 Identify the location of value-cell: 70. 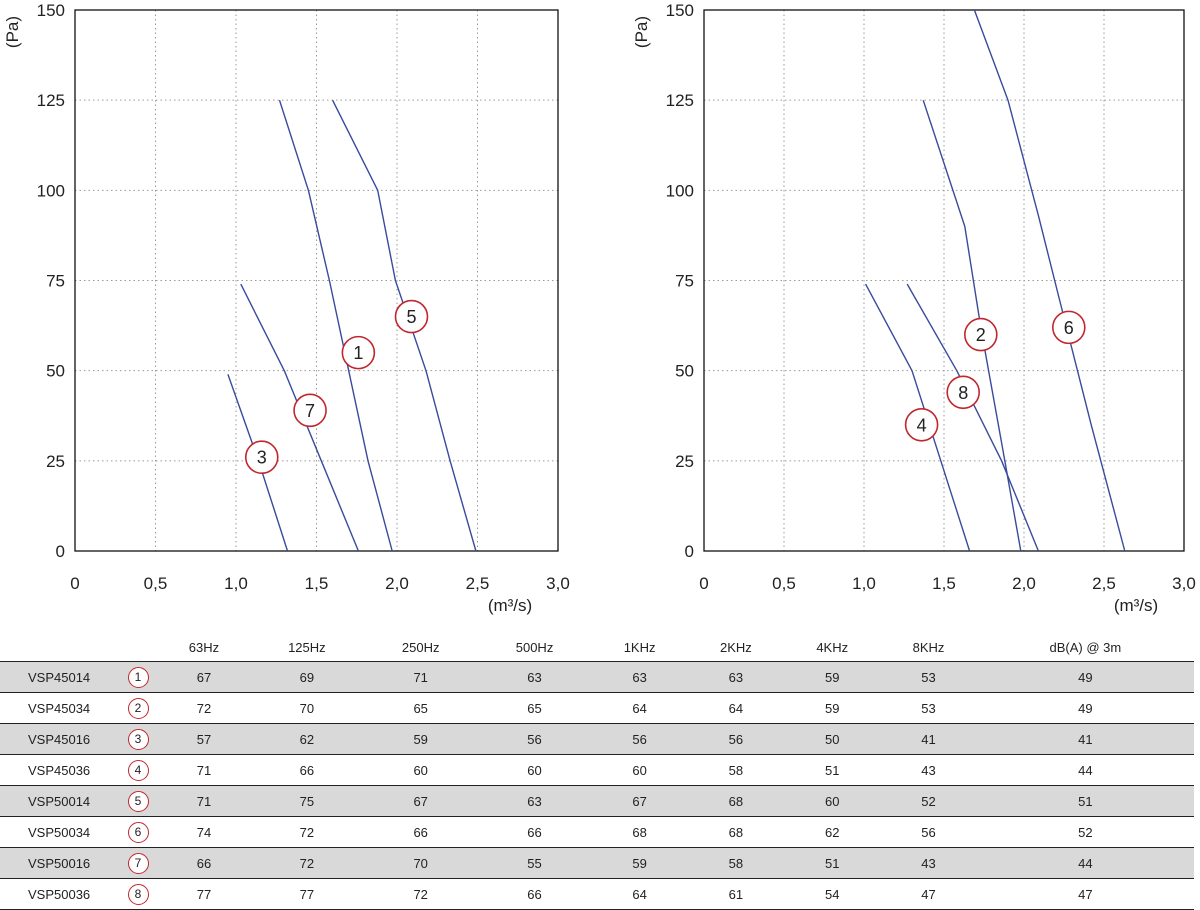
(306, 708).